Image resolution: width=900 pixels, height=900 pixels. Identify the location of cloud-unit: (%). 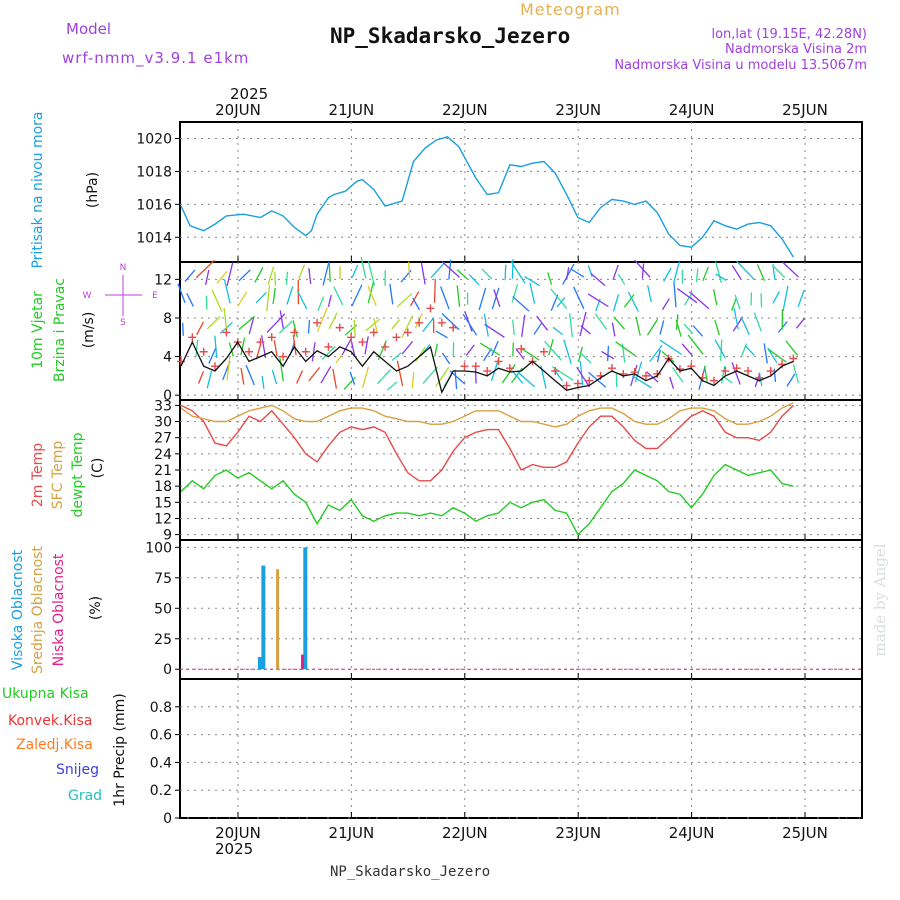
(96, 608).